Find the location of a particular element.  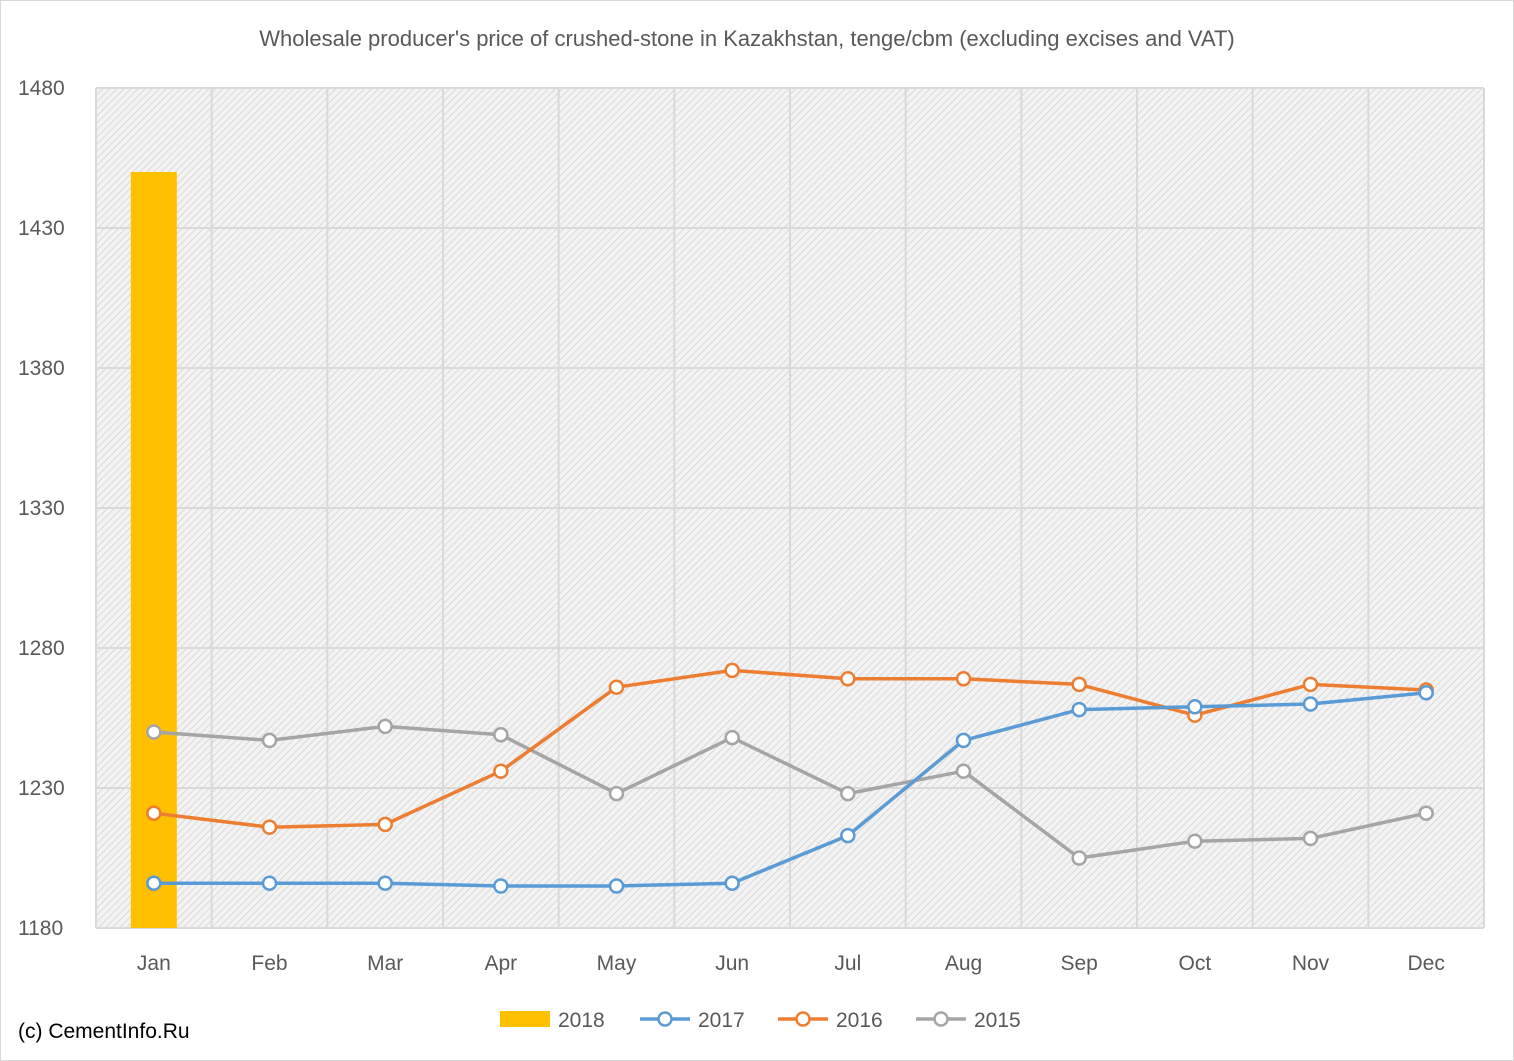

point-2017-jul is located at coordinates (848, 835).